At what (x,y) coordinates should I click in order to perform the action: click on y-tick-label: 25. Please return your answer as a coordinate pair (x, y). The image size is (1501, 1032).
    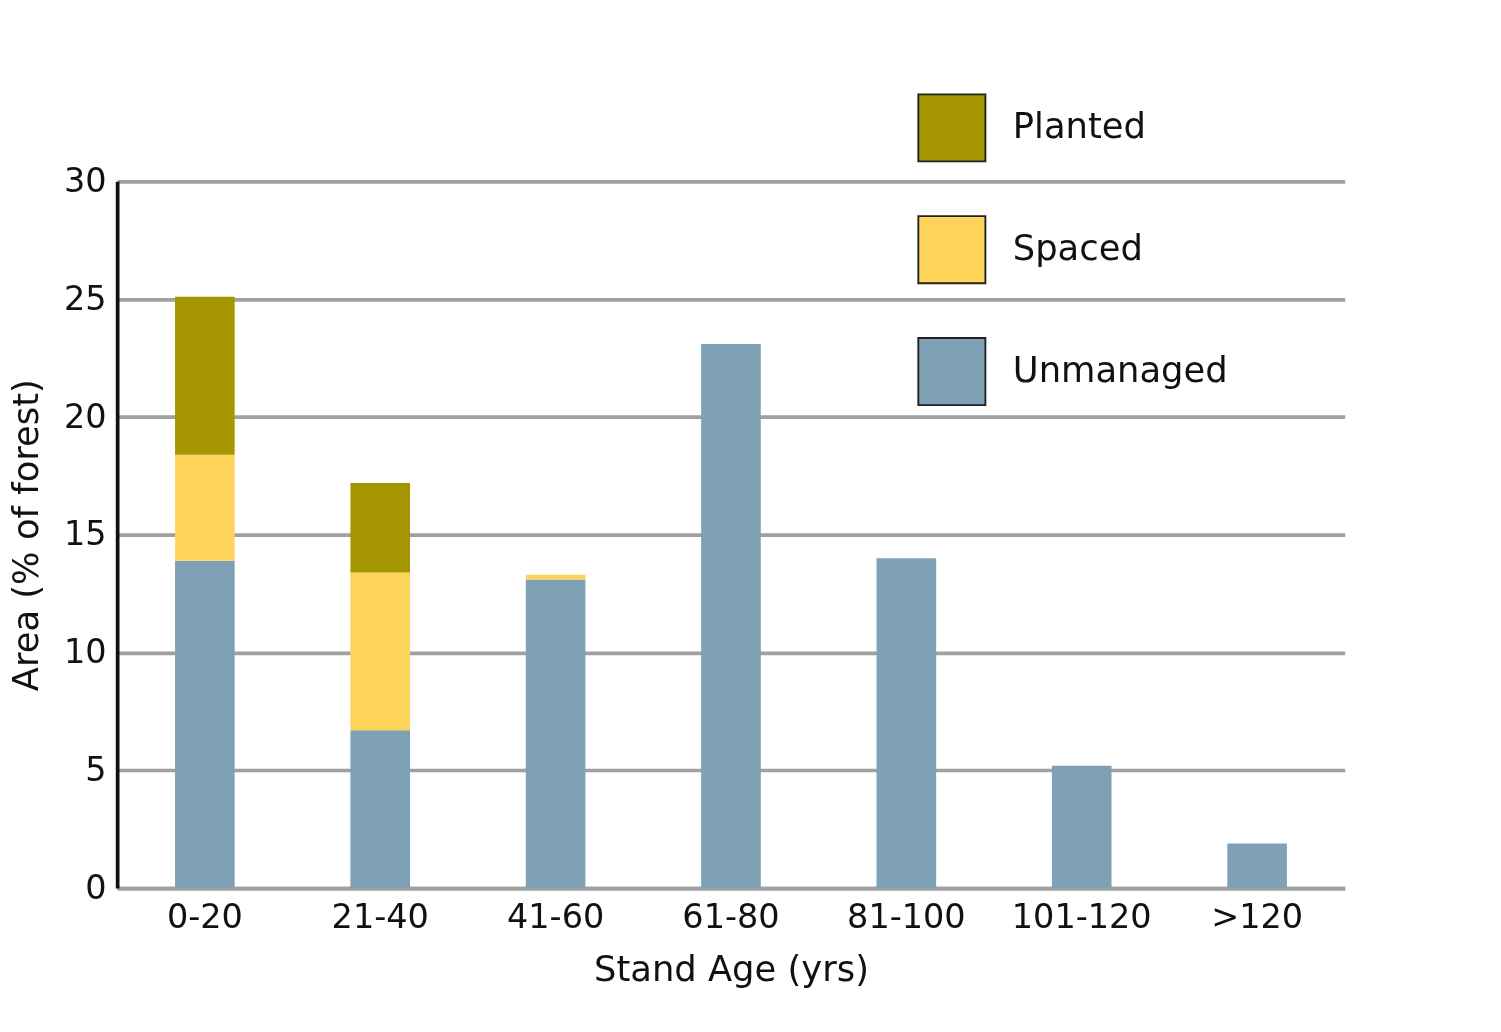
    Looking at the image, I should click on (85, 298).